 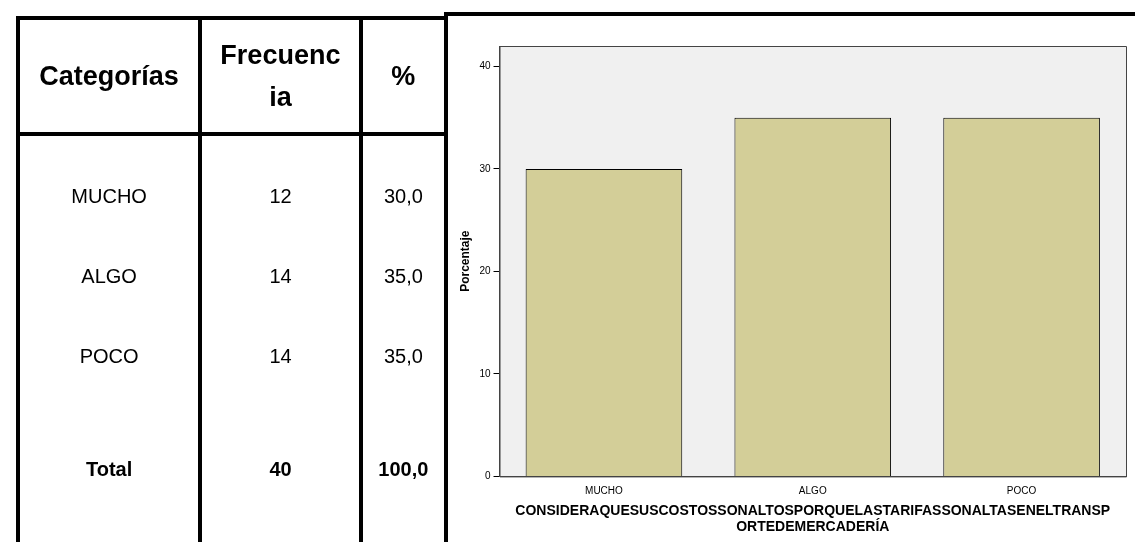 What do you see at coordinates (280, 195) in the screenshot?
I see `text: 12` at bounding box center [280, 195].